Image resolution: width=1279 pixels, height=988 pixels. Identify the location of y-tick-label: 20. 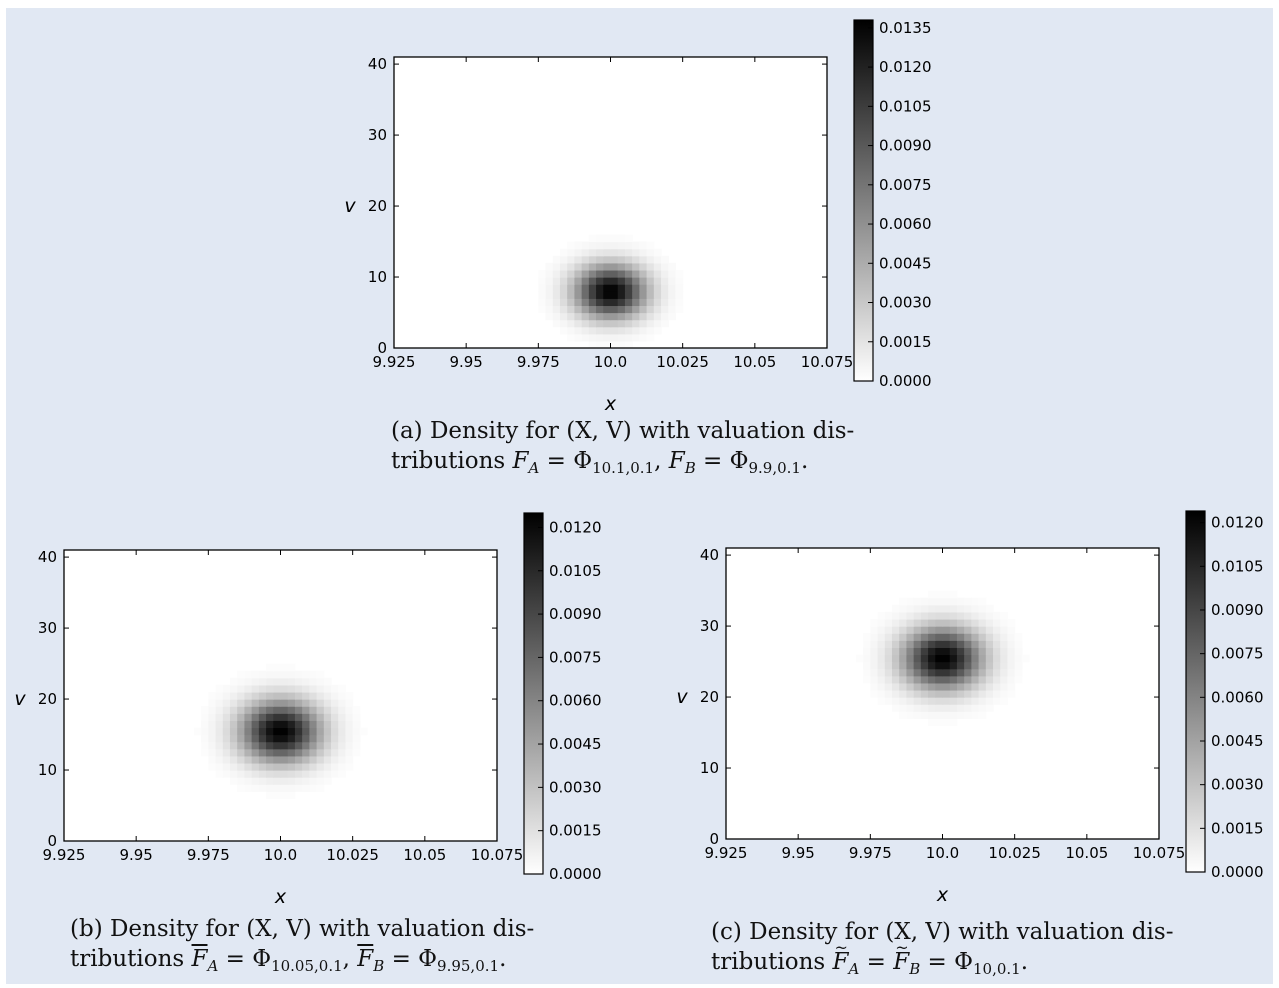
(47, 699).